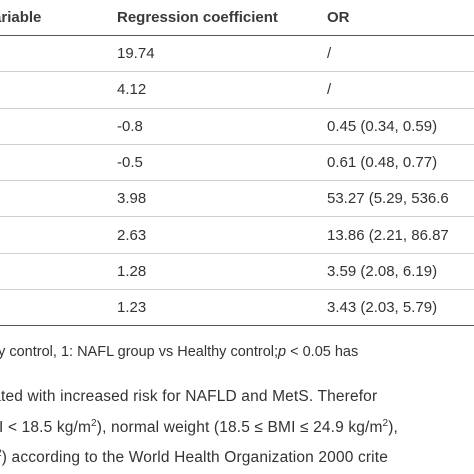 The width and height of the screenshot is (474, 474). Describe the element at coordinates (207, 54) in the screenshot. I see `cell-coefficient: 19.74` at that location.